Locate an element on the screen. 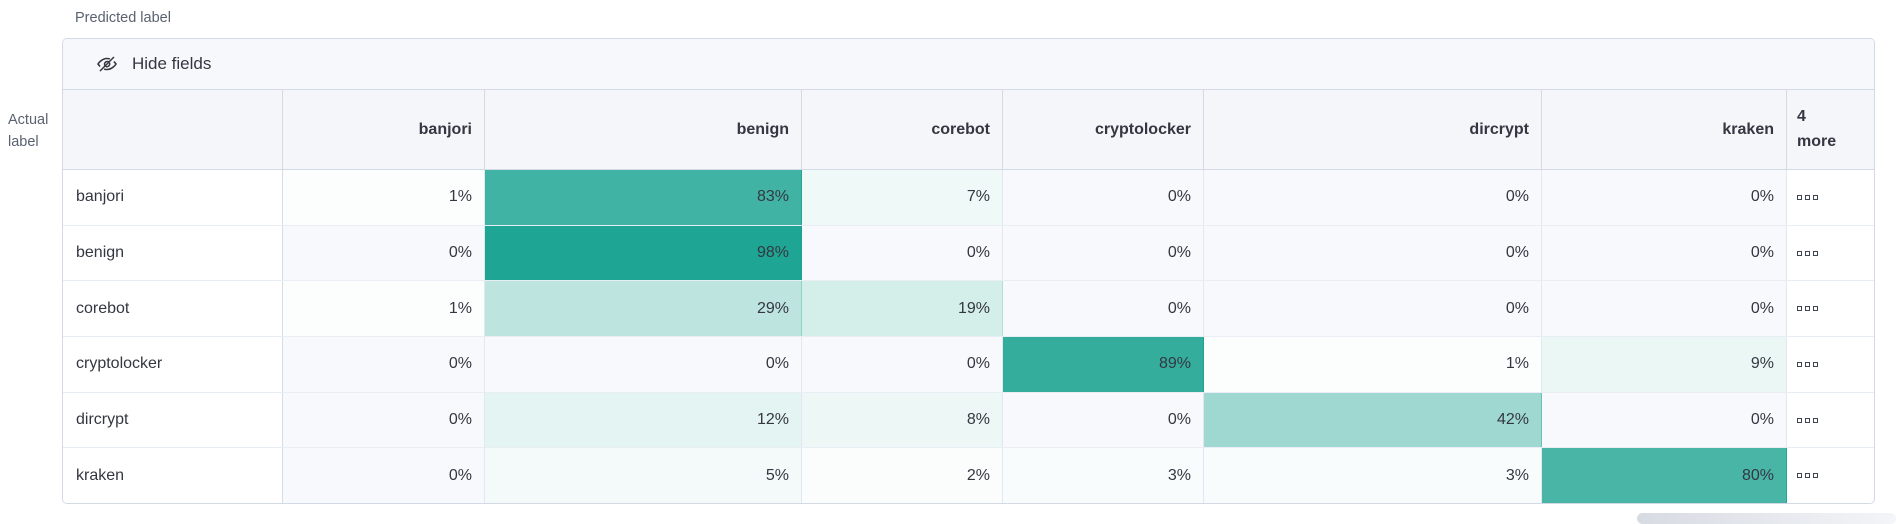  matrix-cell-dircrypt-dircrypt: 42% is located at coordinates (1373, 420).